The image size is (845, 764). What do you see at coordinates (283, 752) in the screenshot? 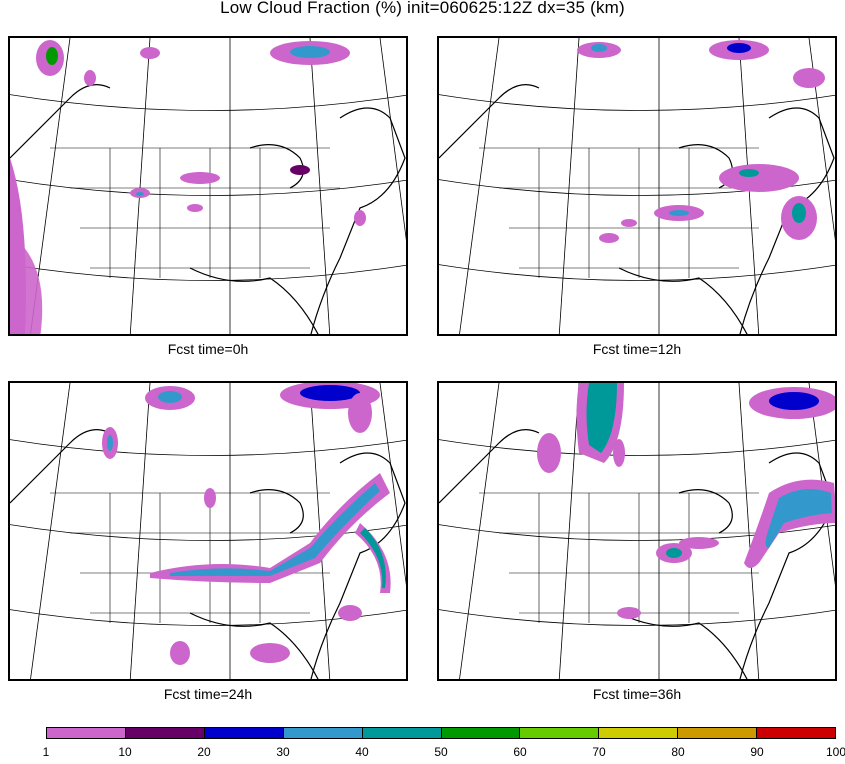
I see `color-scale-tick-label: 30` at bounding box center [283, 752].